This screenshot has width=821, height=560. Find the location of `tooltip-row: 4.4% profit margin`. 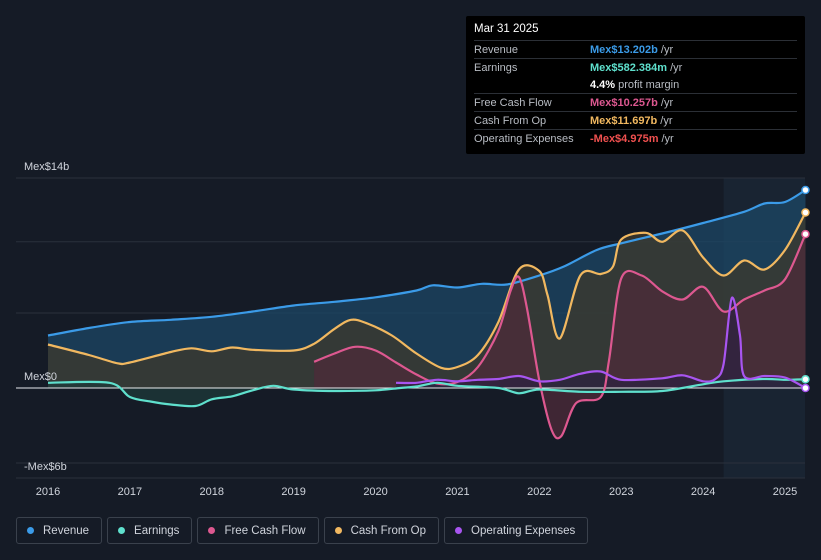

tooltip-row: 4.4% profit margin is located at coordinates (635, 84).